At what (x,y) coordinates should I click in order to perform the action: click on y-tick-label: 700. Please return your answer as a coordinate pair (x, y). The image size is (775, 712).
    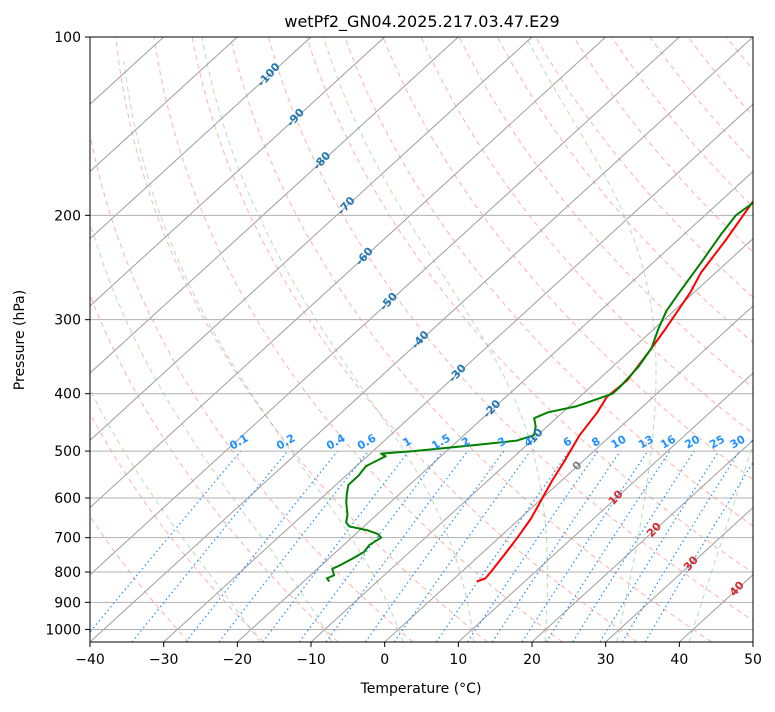
    Looking at the image, I should click on (67, 539).